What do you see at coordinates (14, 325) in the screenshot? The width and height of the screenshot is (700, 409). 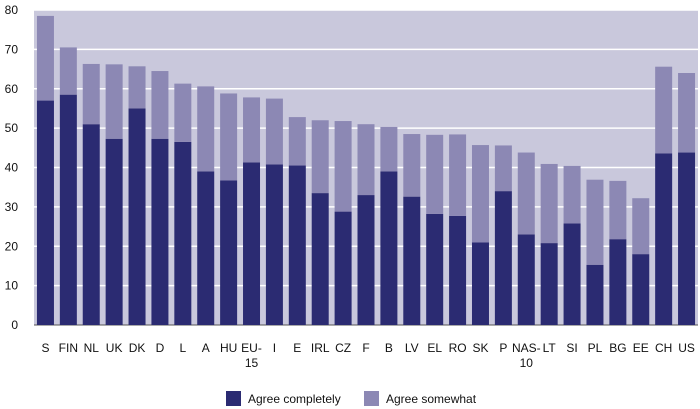 I see `y-tick-label: 0` at bounding box center [14, 325].